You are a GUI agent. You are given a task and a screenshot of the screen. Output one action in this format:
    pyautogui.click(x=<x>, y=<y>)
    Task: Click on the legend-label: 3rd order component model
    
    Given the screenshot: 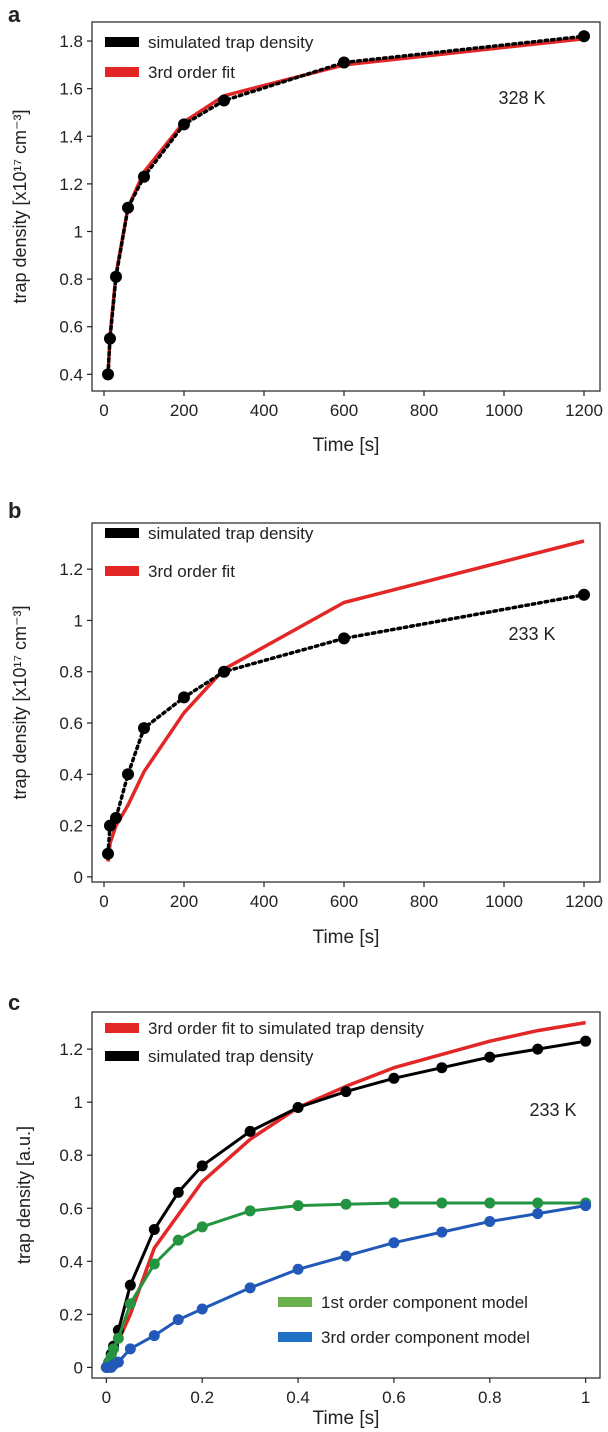 What is the action you would take?
    pyautogui.click(x=425, y=1337)
    